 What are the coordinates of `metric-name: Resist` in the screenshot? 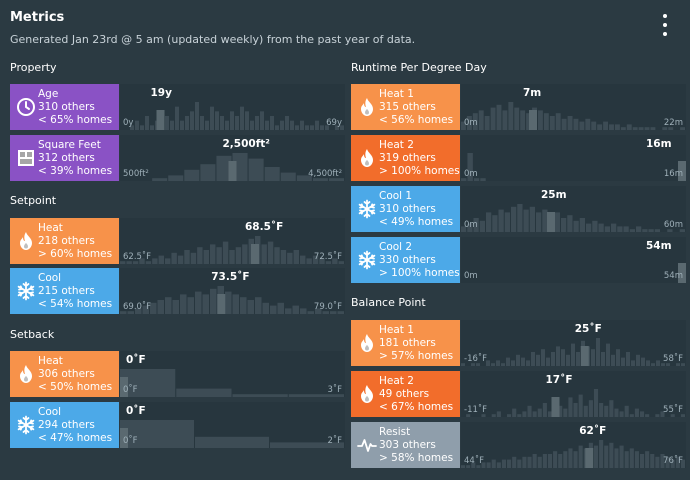 It's located at (395, 431).